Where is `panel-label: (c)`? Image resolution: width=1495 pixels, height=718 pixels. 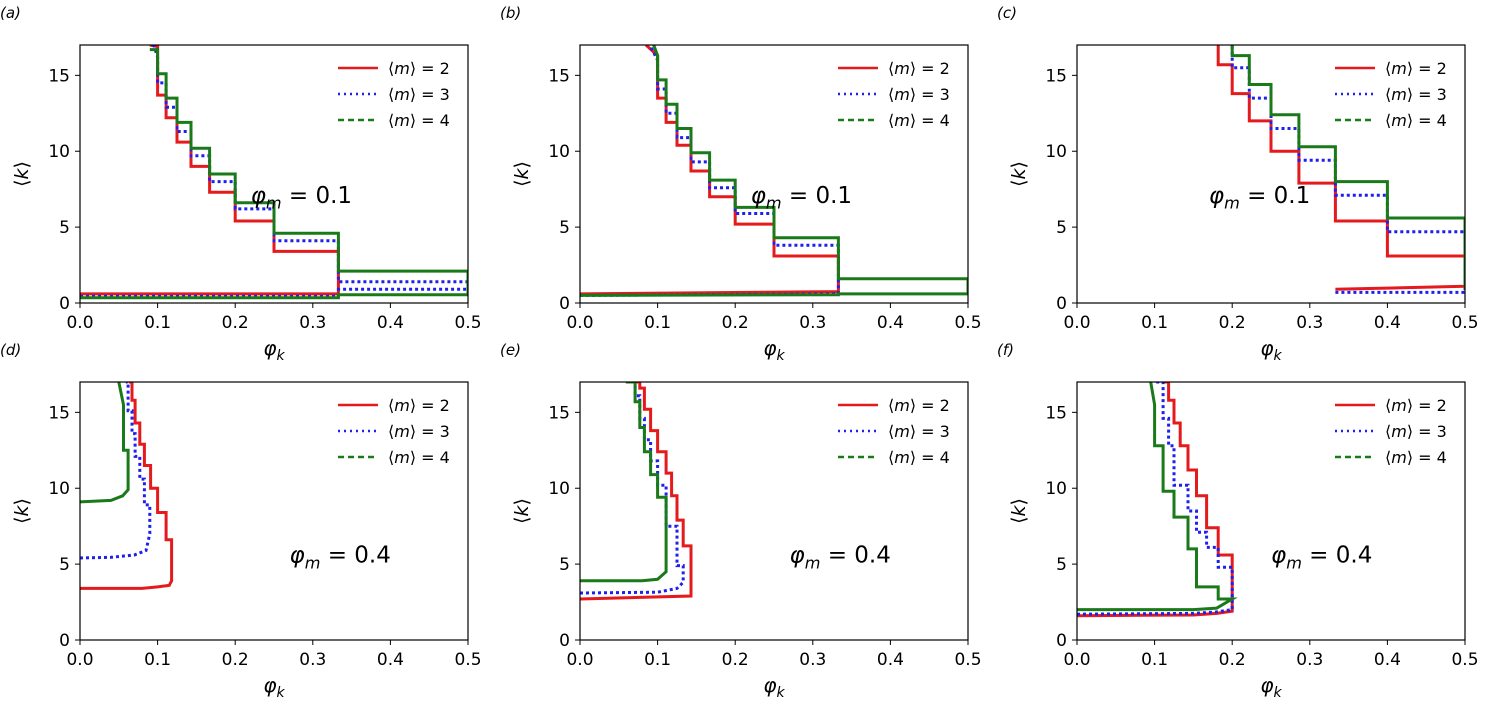
panel-label: (c) is located at coordinates (1007, 13).